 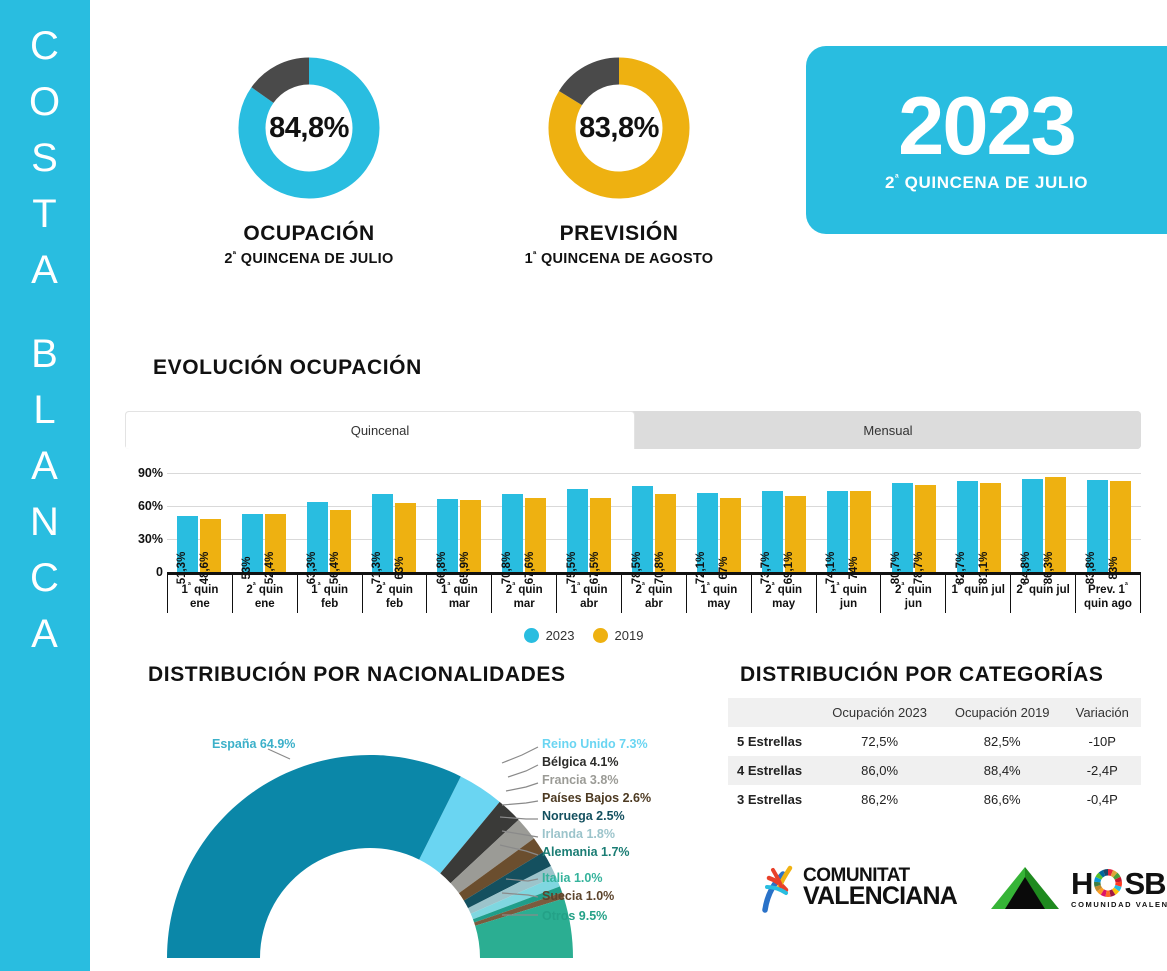 What do you see at coordinates (572, 878) in the screenshot?
I see `nationality-label: Italia 1.0%` at bounding box center [572, 878].